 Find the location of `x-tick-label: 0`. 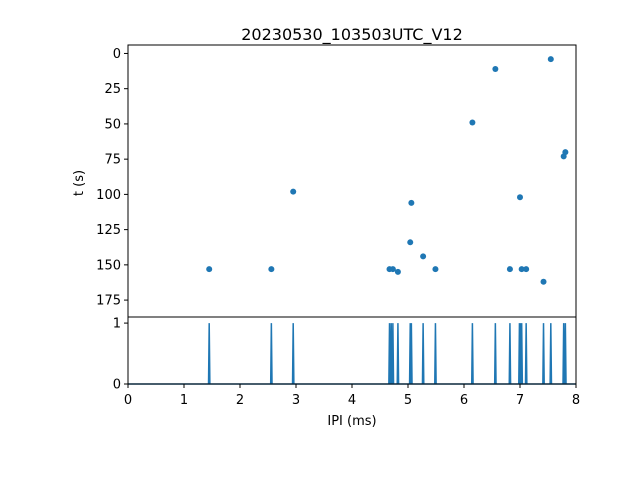

x-tick-label: 0 is located at coordinates (128, 400).